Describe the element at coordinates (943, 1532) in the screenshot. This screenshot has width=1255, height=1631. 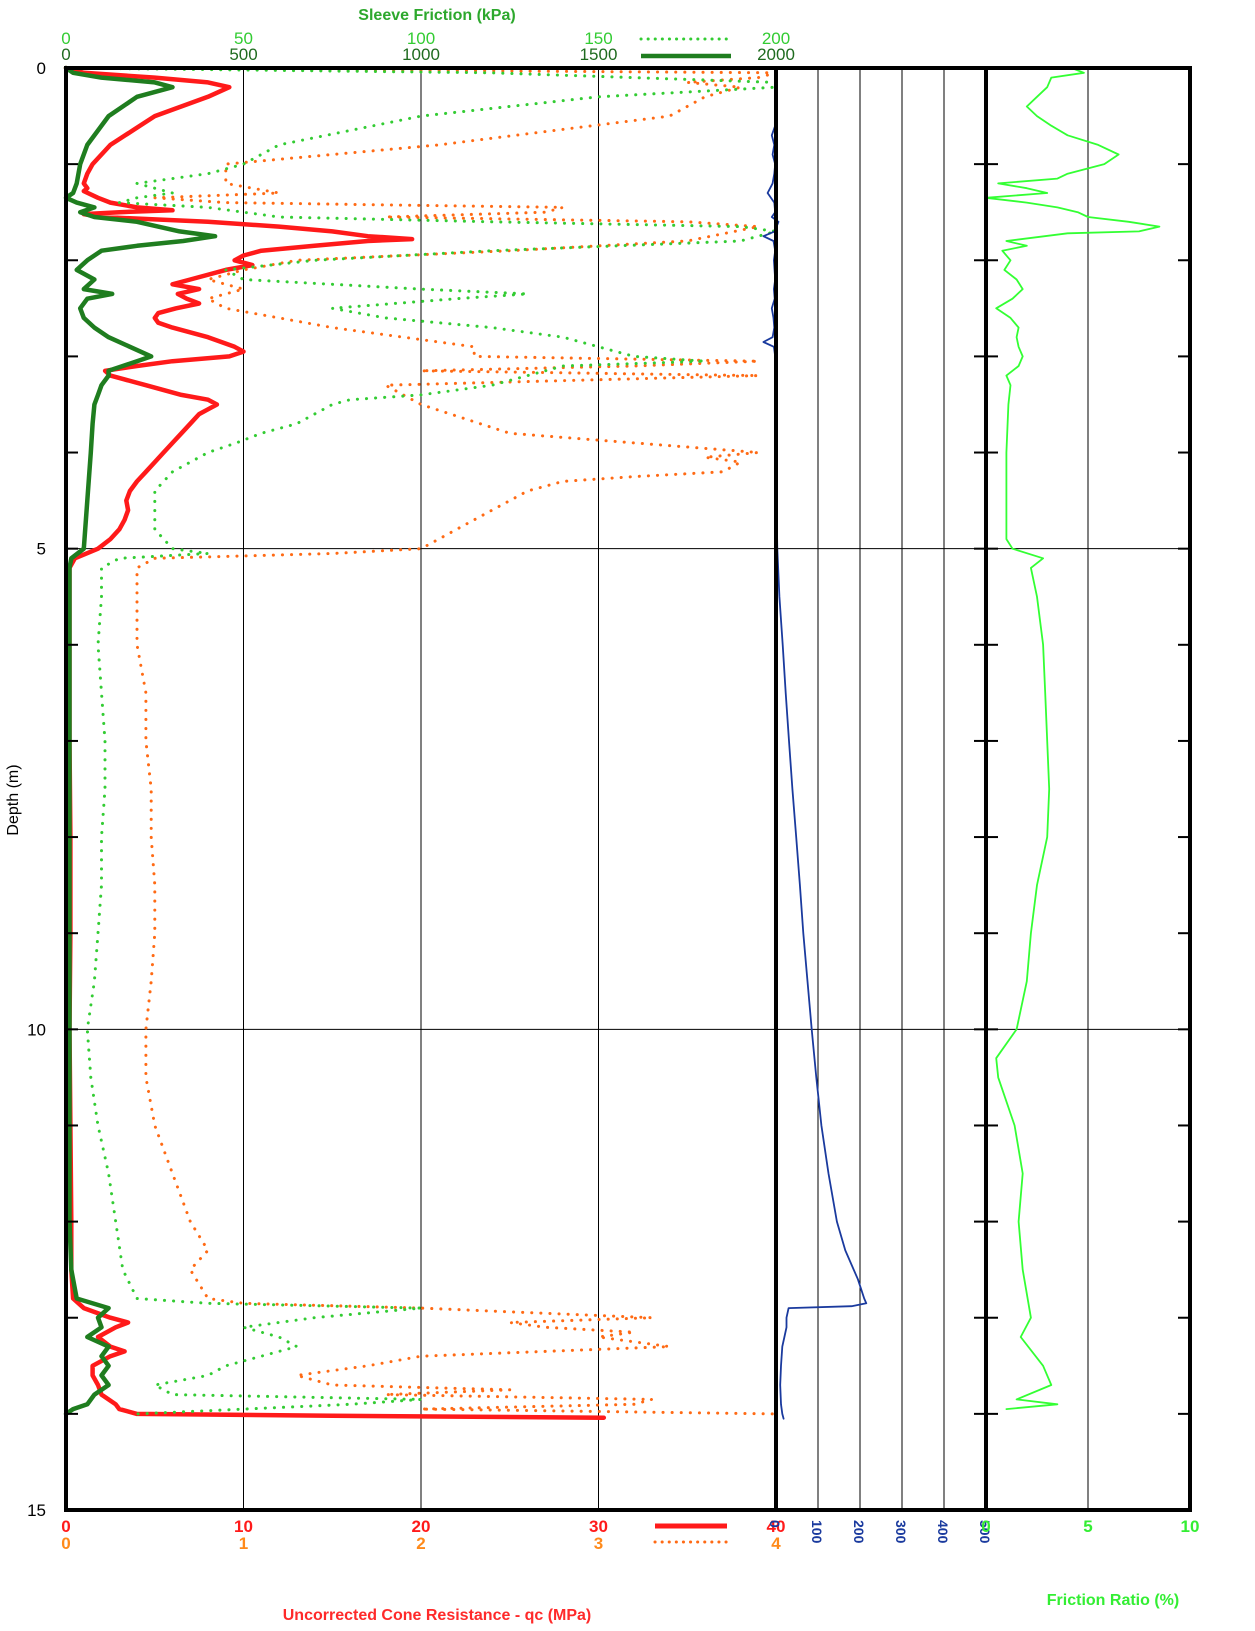
I see `u2-tick-400: 400` at that location.